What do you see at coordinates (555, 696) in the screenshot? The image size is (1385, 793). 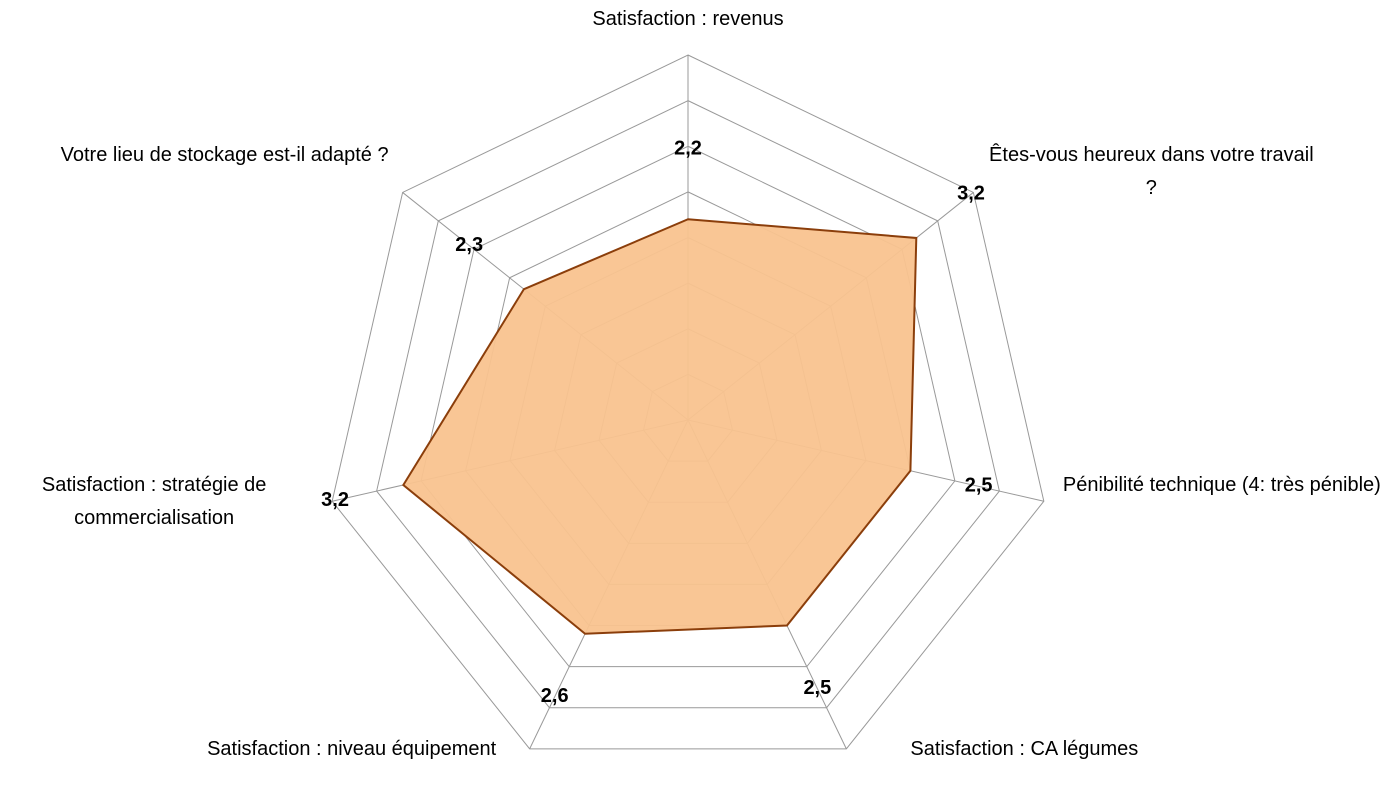 I see `data-label: 2,6` at bounding box center [555, 696].